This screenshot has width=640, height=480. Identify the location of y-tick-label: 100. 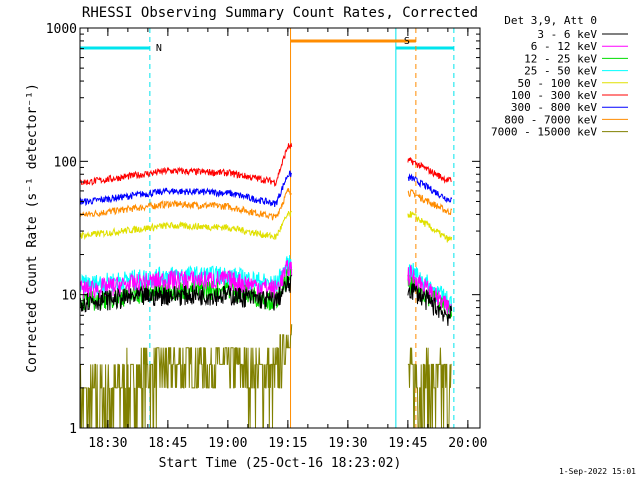
(65, 162).